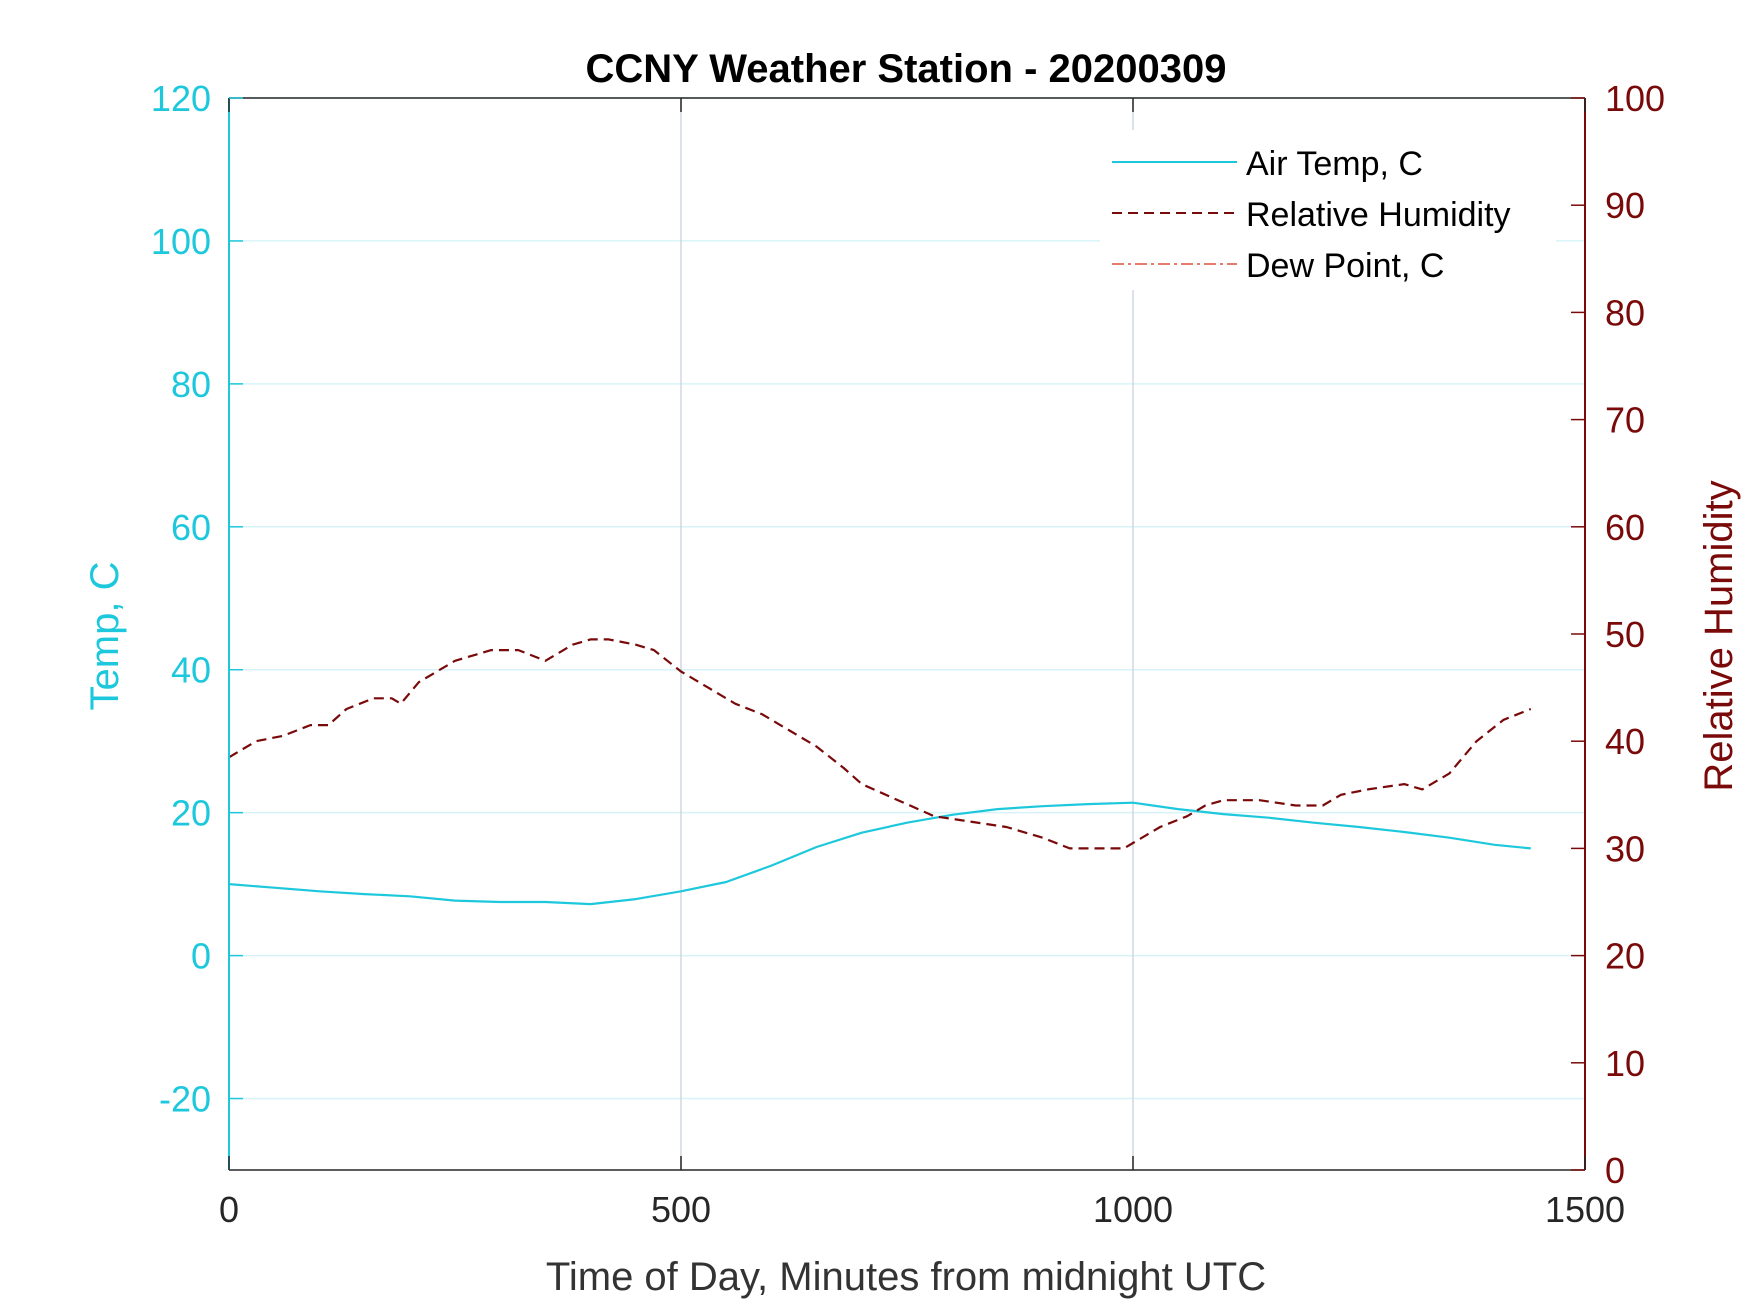 This screenshot has width=1750, height=1313. I want to click on y-right-tick-label: 50, so click(1625, 634).